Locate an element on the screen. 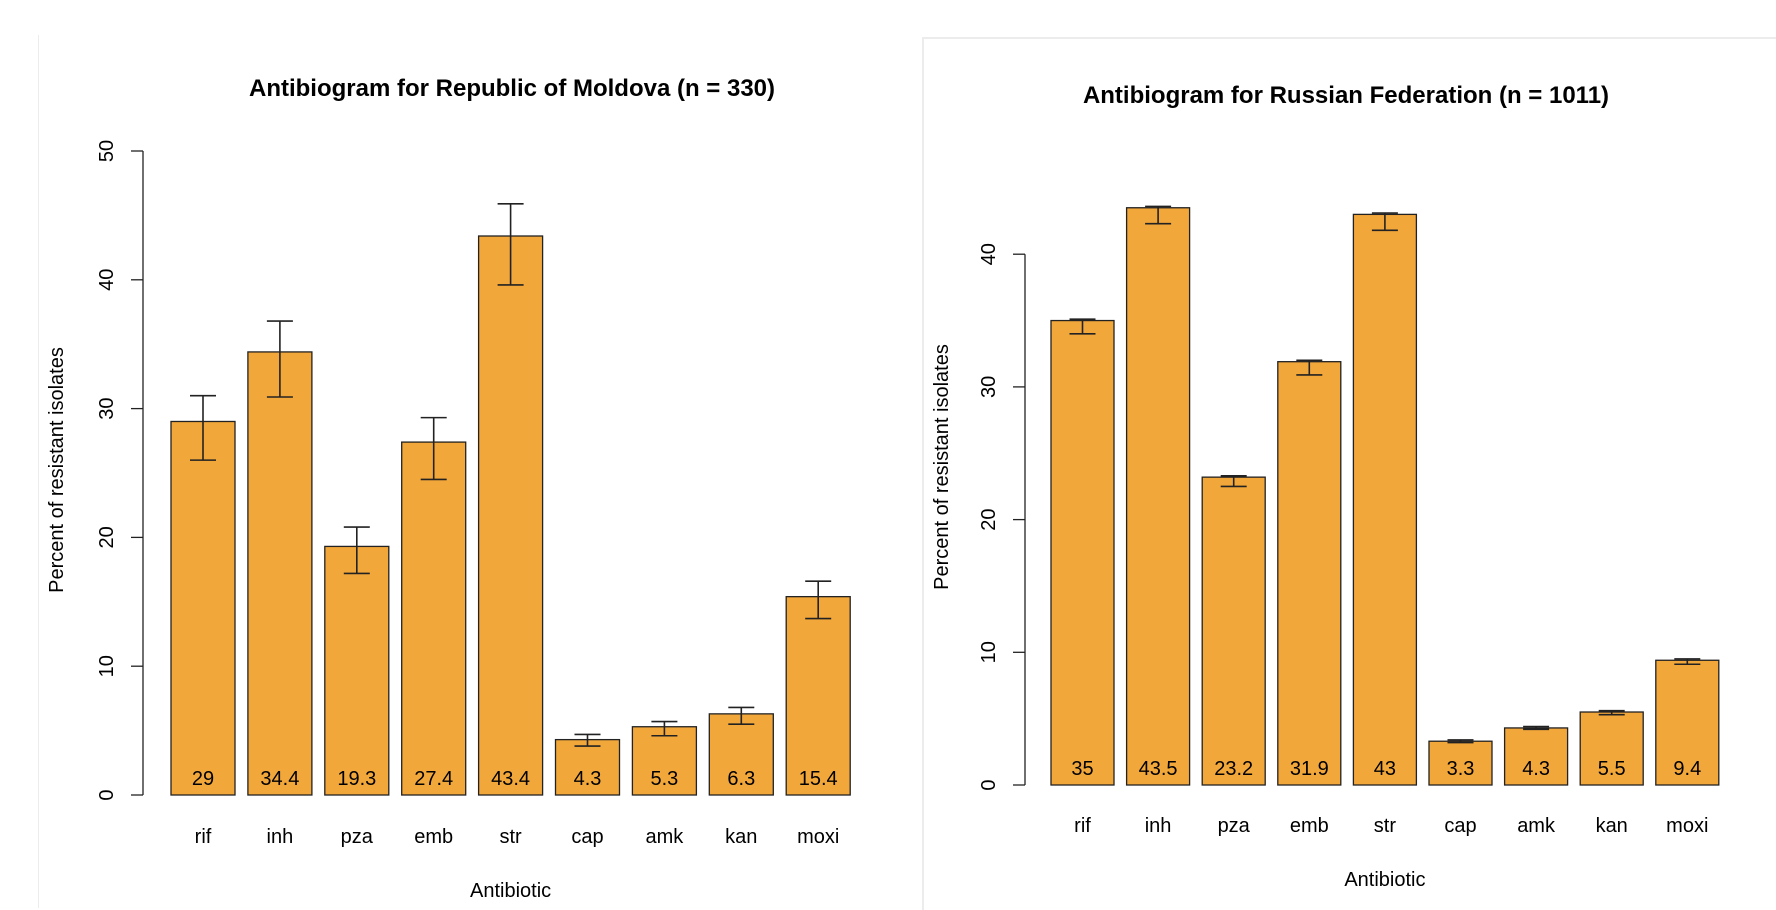 The height and width of the screenshot is (910, 1776). data-label-moxi: 15.4 is located at coordinates (818, 779).